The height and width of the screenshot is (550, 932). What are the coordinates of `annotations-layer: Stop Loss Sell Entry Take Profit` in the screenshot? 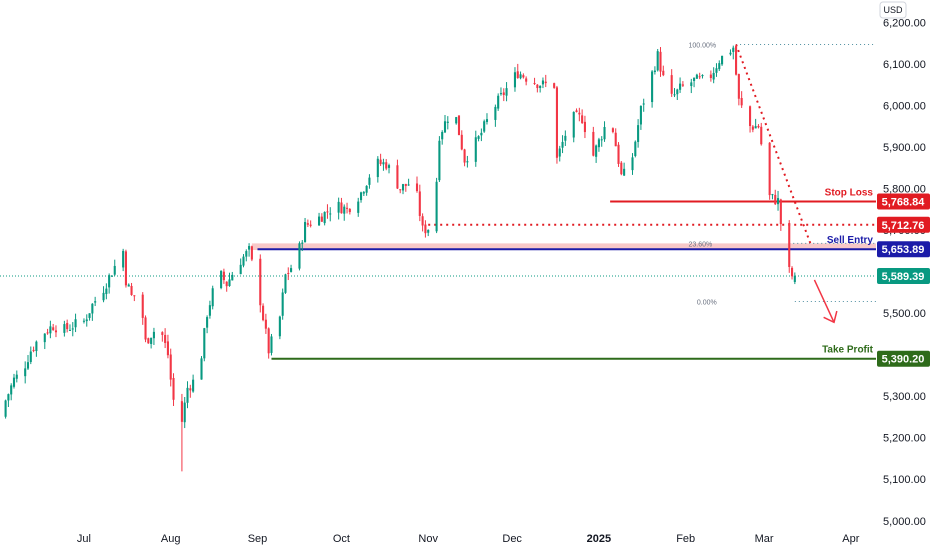 It's located at (843, 272).